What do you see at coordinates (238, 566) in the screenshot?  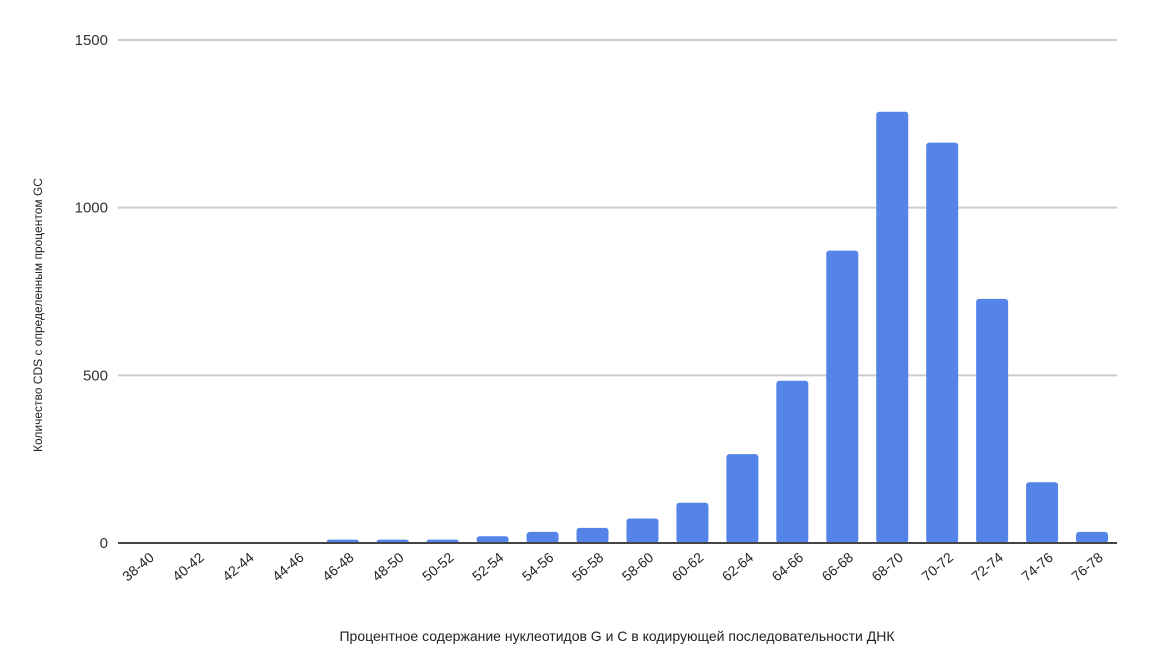 I see `x-tick-label: 42-44` at bounding box center [238, 566].